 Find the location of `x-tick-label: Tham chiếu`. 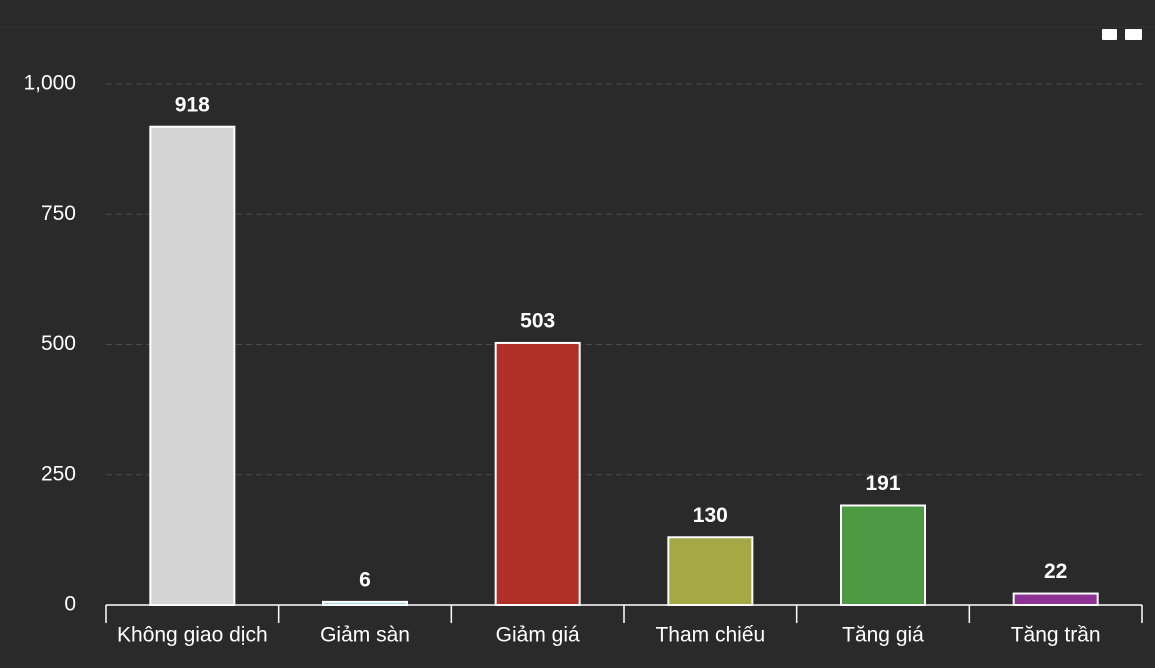

x-tick-label: Tham chiếu is located at coordinates (710, 635).